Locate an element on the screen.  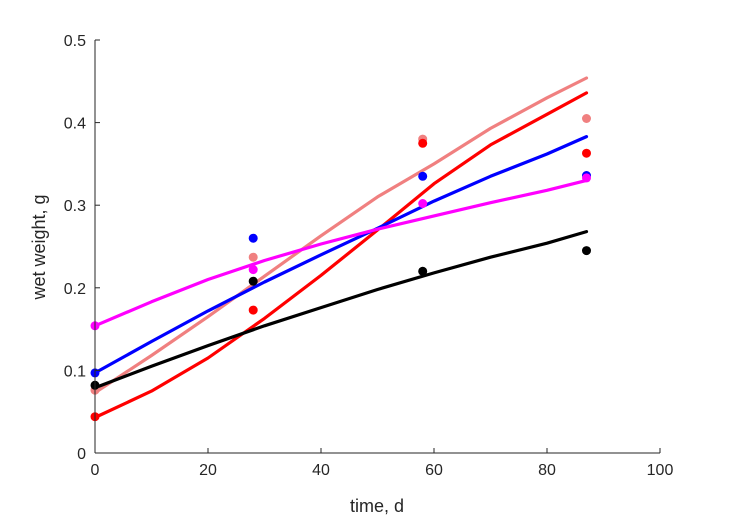
x-tick-label: 100 is located at coordinates (660, 470).